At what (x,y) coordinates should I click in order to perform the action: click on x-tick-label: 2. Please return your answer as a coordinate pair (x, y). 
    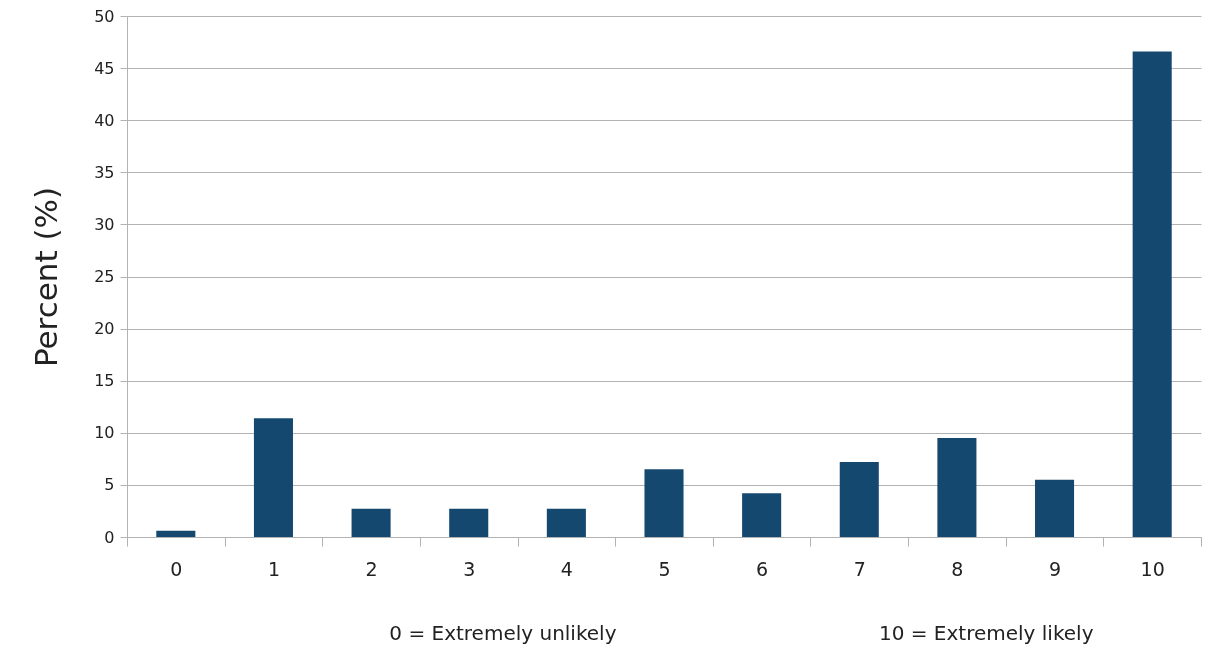
    Looking at the image, I should click on (371, 568).